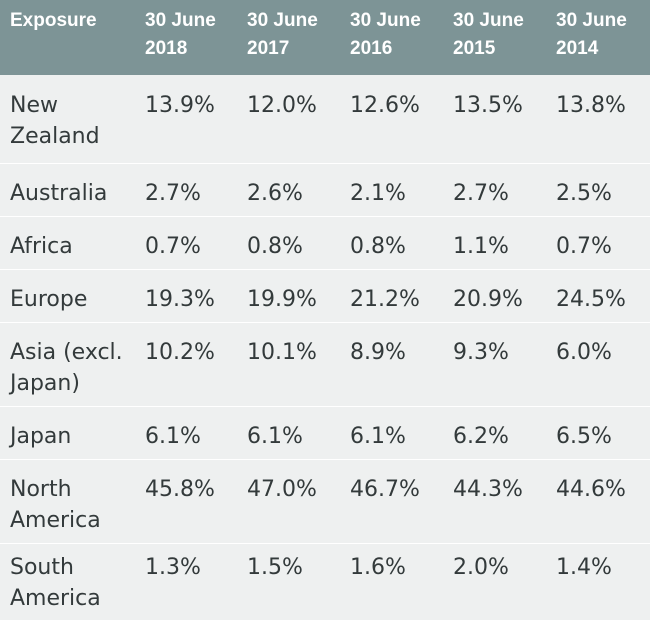 The image size is (650, 620). What do you see at coordinates (488, 489) in the screenshot?
I see `table-cell: 44.3%` at bounding box center [488, 489].